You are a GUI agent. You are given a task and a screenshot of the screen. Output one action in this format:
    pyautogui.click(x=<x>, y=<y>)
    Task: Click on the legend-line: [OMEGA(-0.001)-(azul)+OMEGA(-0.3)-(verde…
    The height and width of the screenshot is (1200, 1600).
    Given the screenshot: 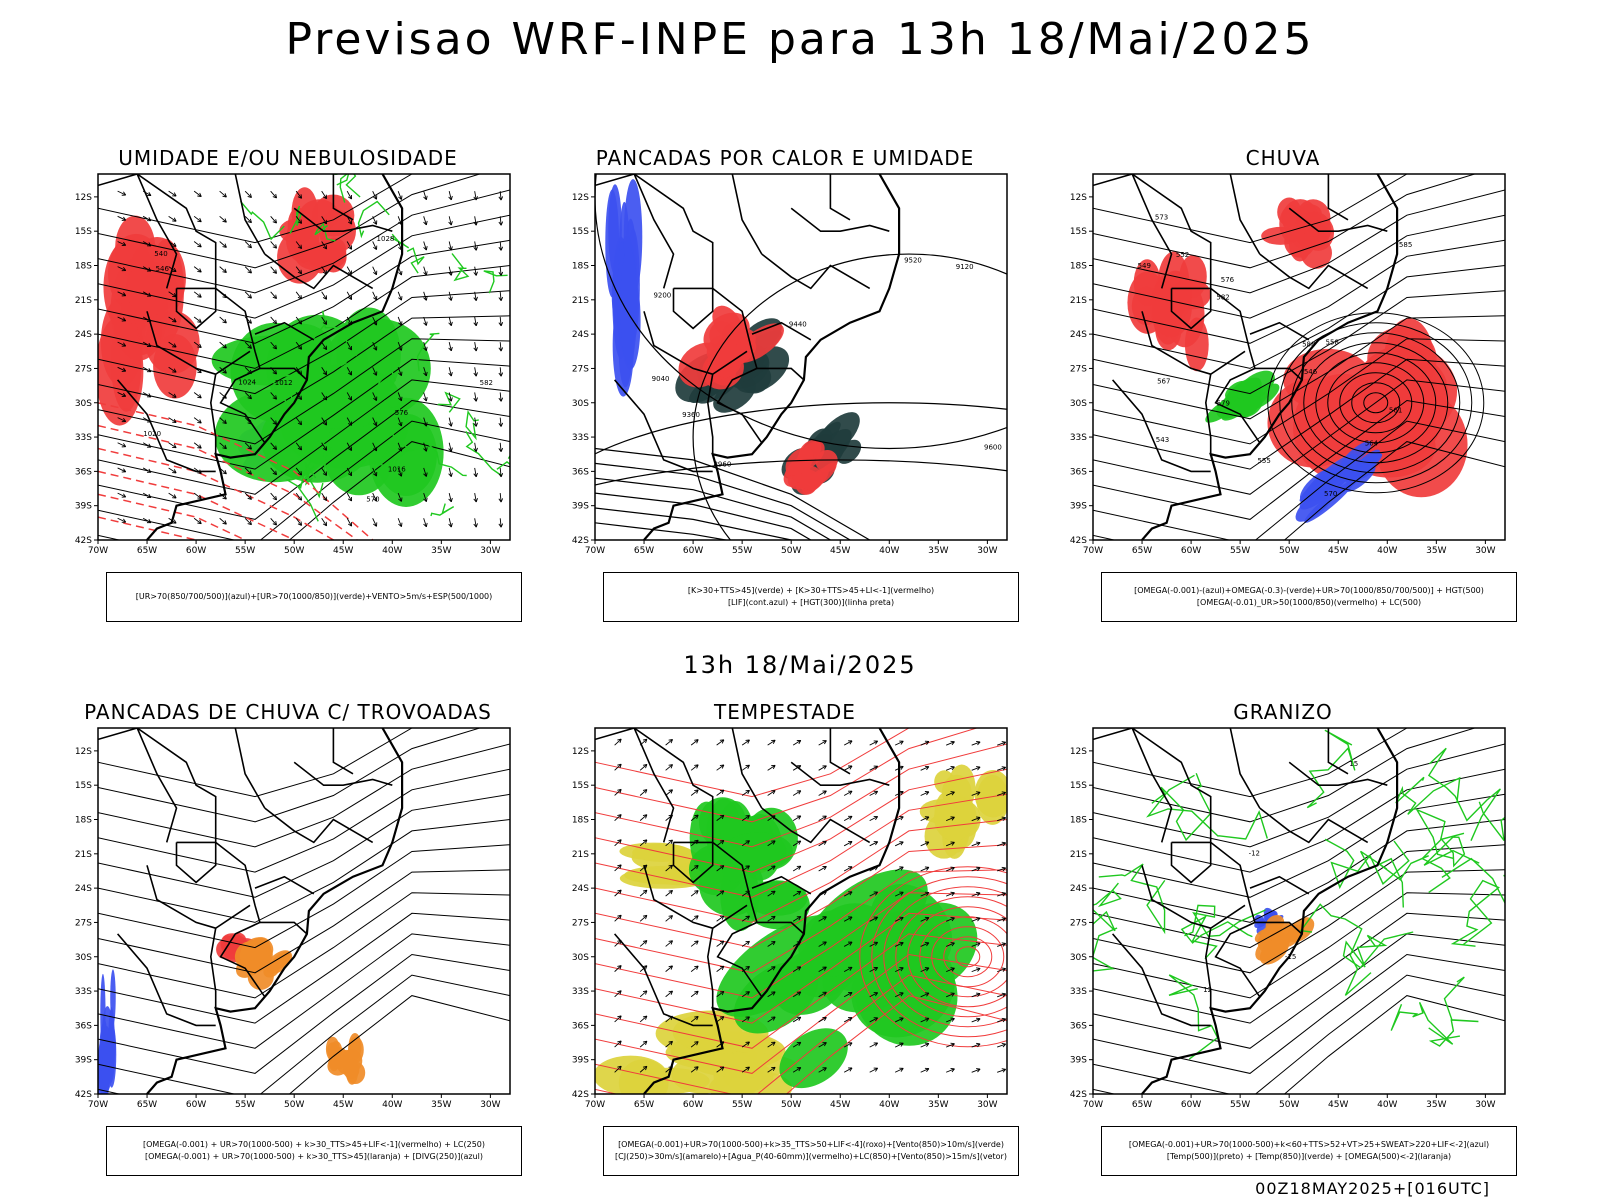 What is the action you would take?
    pyautogui.click(x=1309, y=590)
    